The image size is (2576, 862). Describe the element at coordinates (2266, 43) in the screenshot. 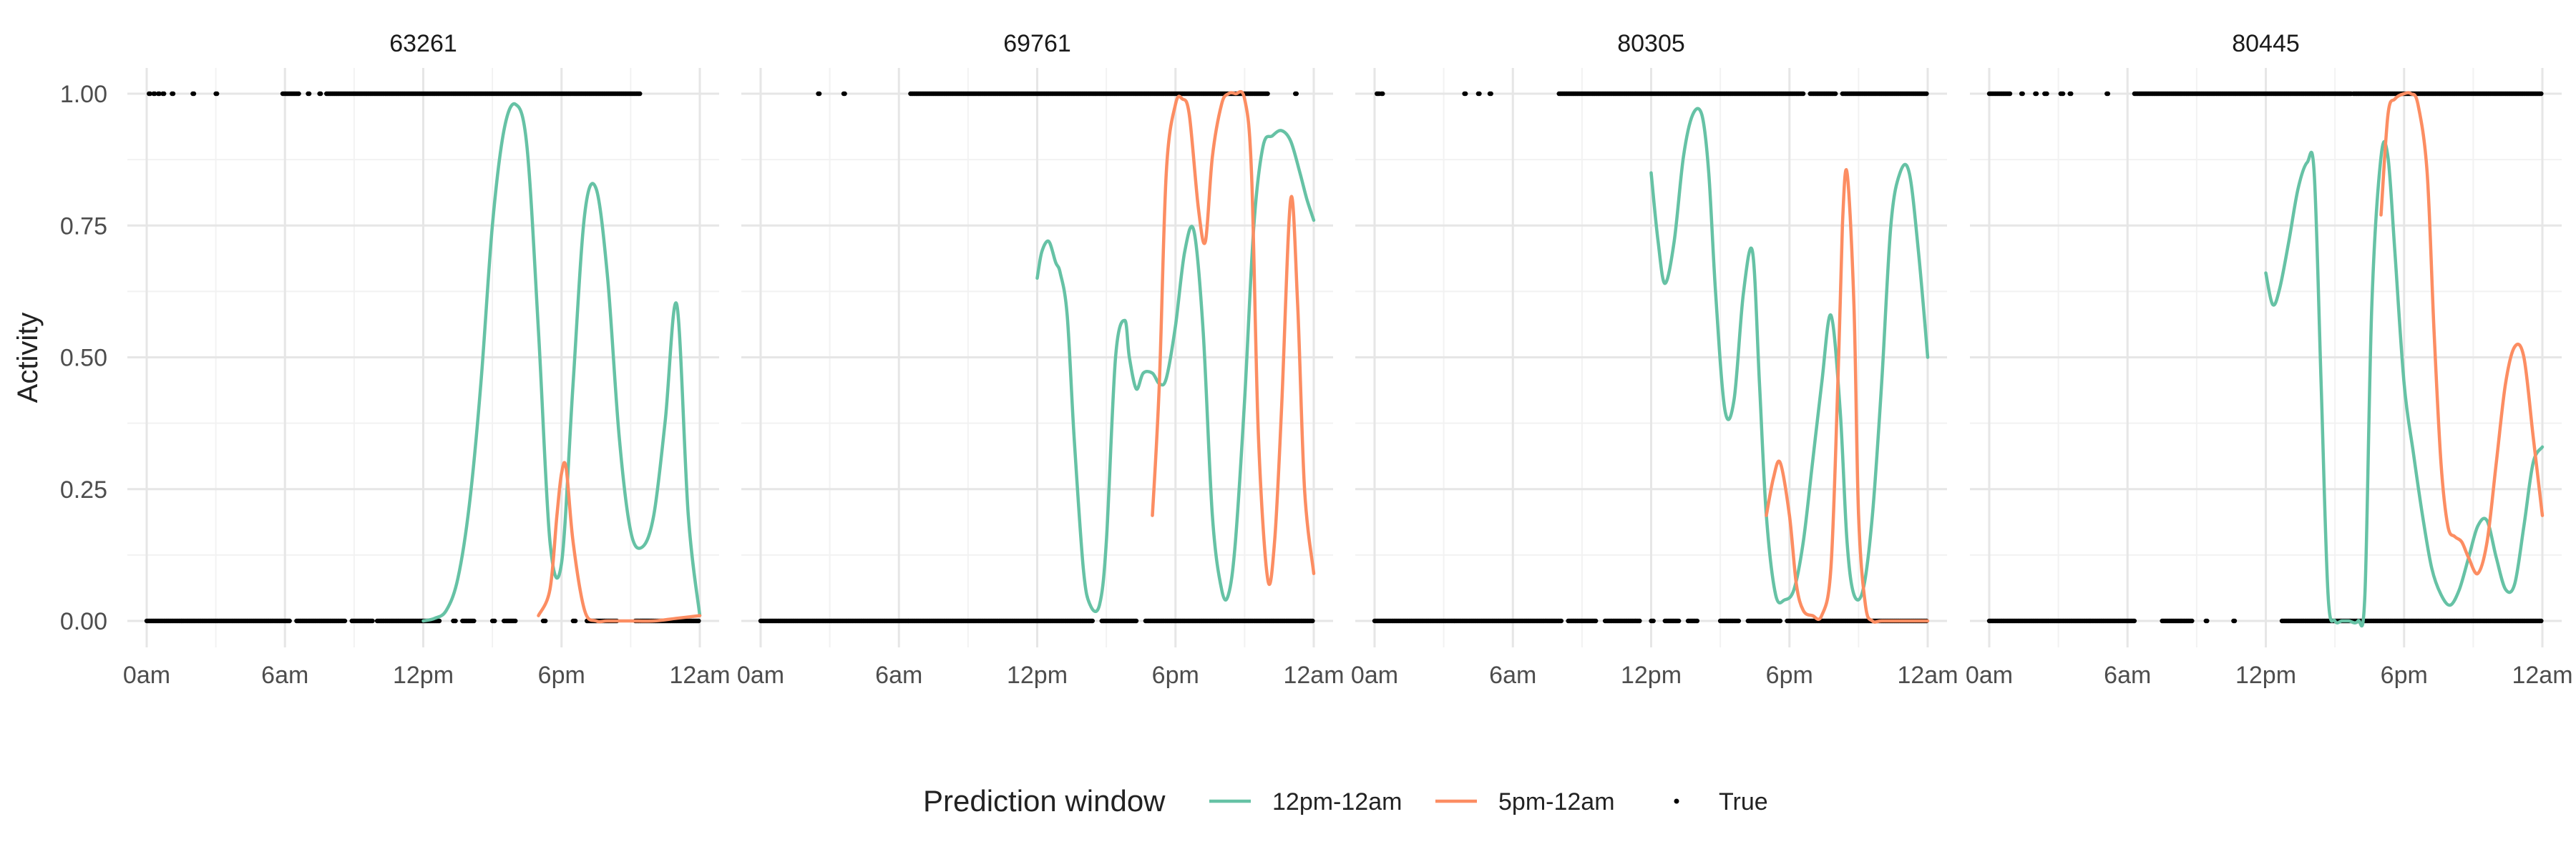

I see `facet-title: 80445` at that location.